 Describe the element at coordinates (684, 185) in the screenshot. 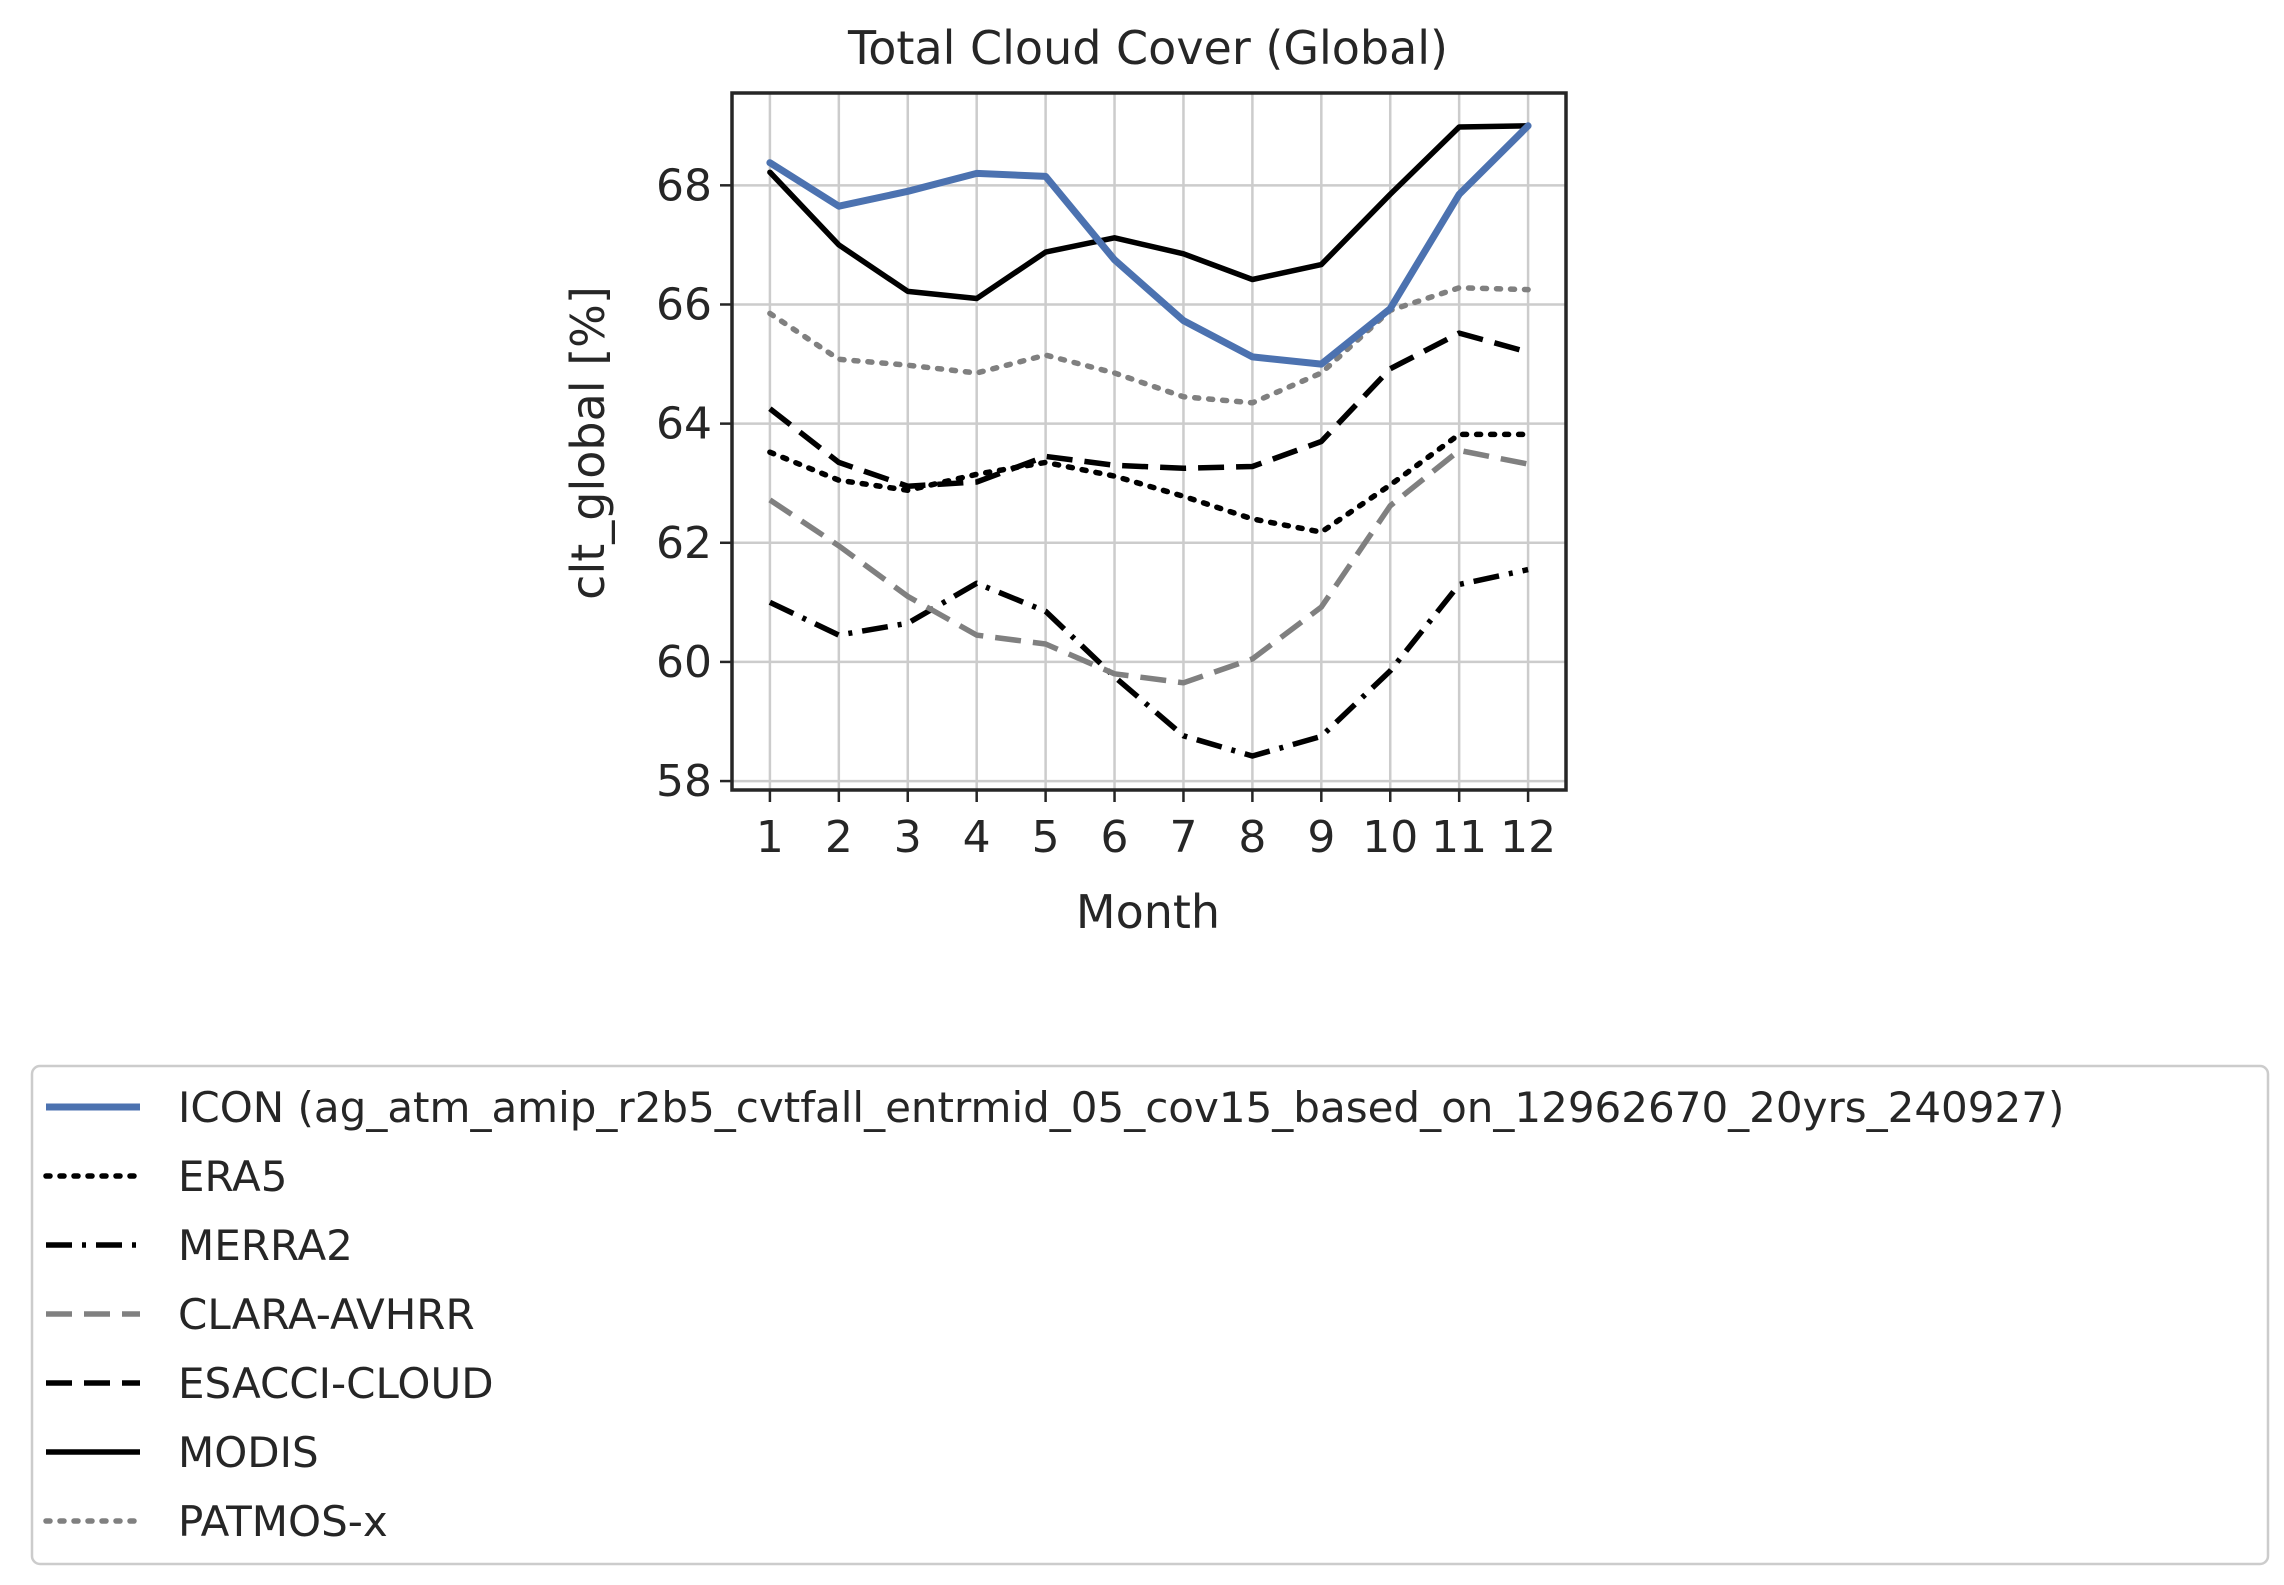

I see `y-tick-label: 68` at that location.